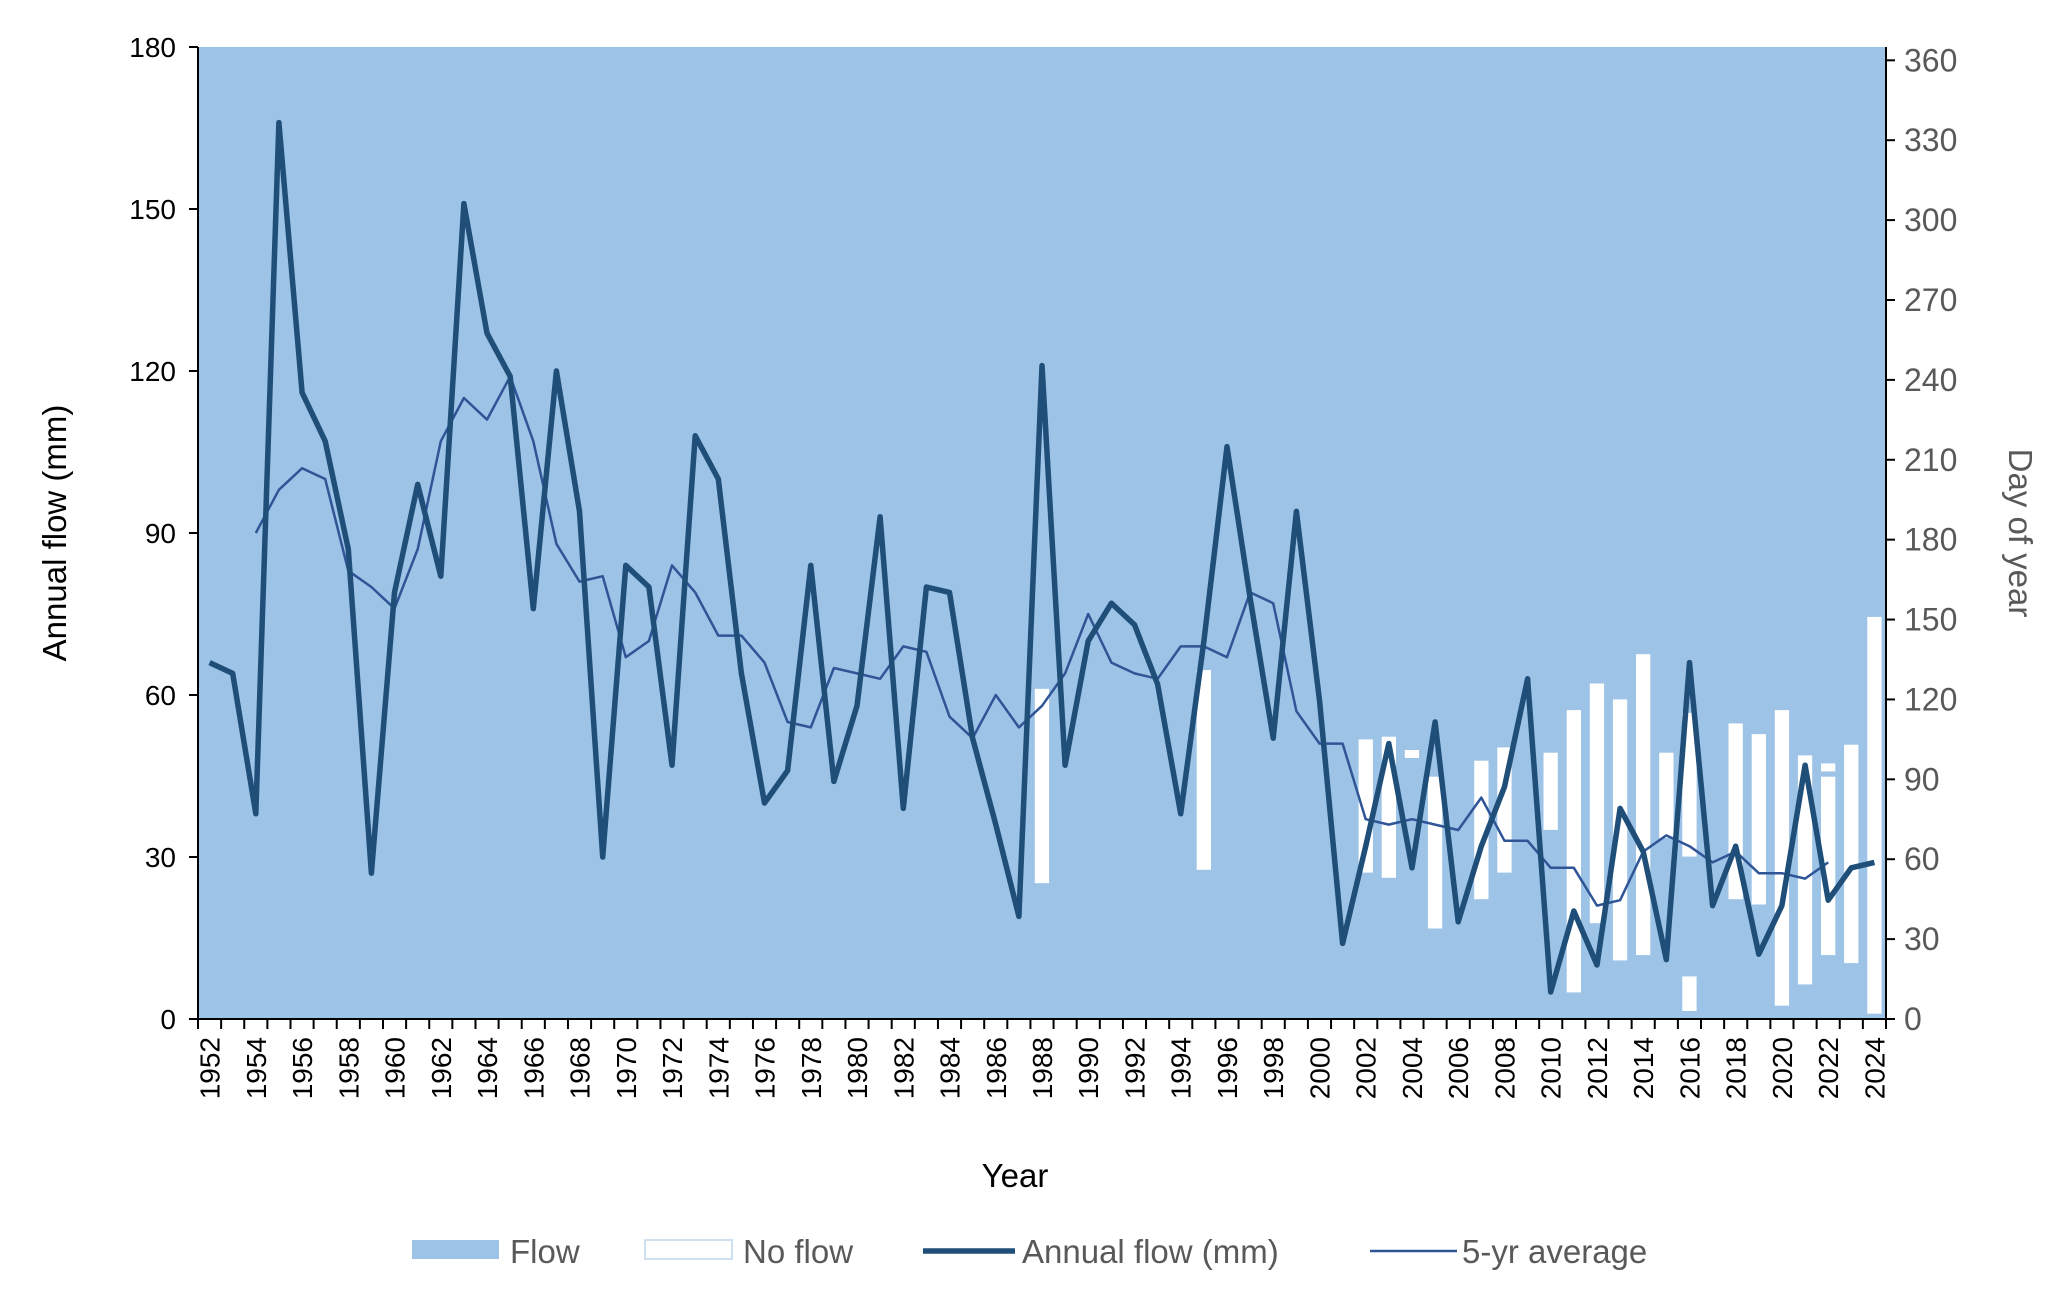 The width and height of the screenshot is (2056, 1305). Describe the element at coordinates (765, 1068) in the screenshot. I see `x-tick-label: 1976` at that location.